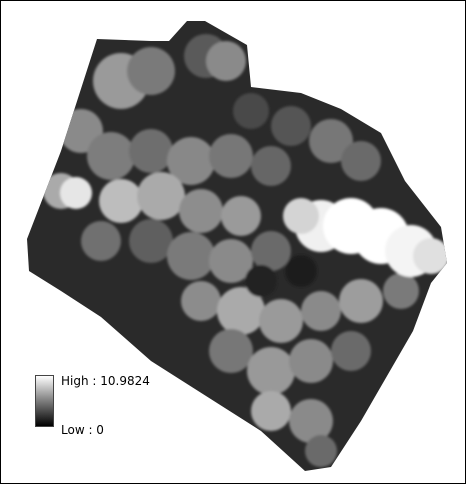 This screenshot has height=484, width=466. What do you see at coordinates (82, 430) in the screenshot?
I see `legend-low-label: Low : 0` at bounding box center [82, 430].